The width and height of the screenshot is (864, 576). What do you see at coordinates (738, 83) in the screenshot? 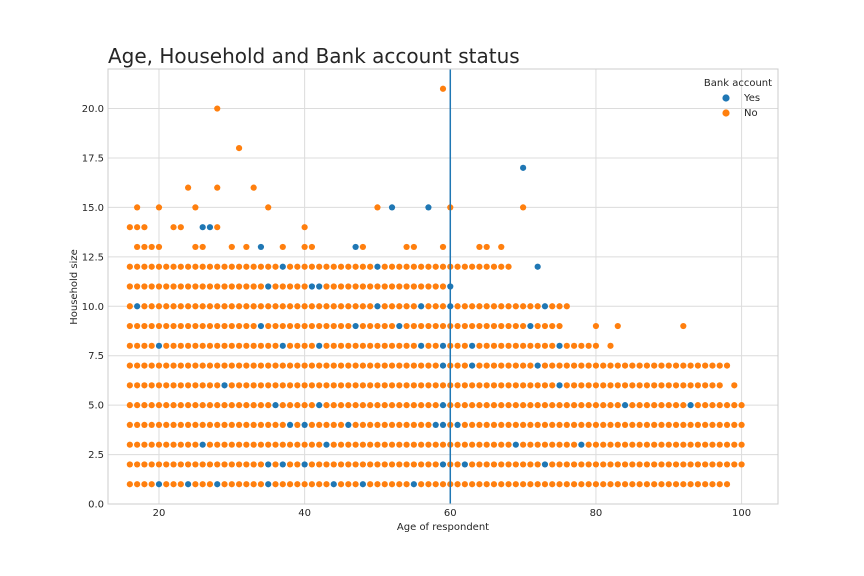
I see `legend-title: Bank account` at bounding box center [738, 83].